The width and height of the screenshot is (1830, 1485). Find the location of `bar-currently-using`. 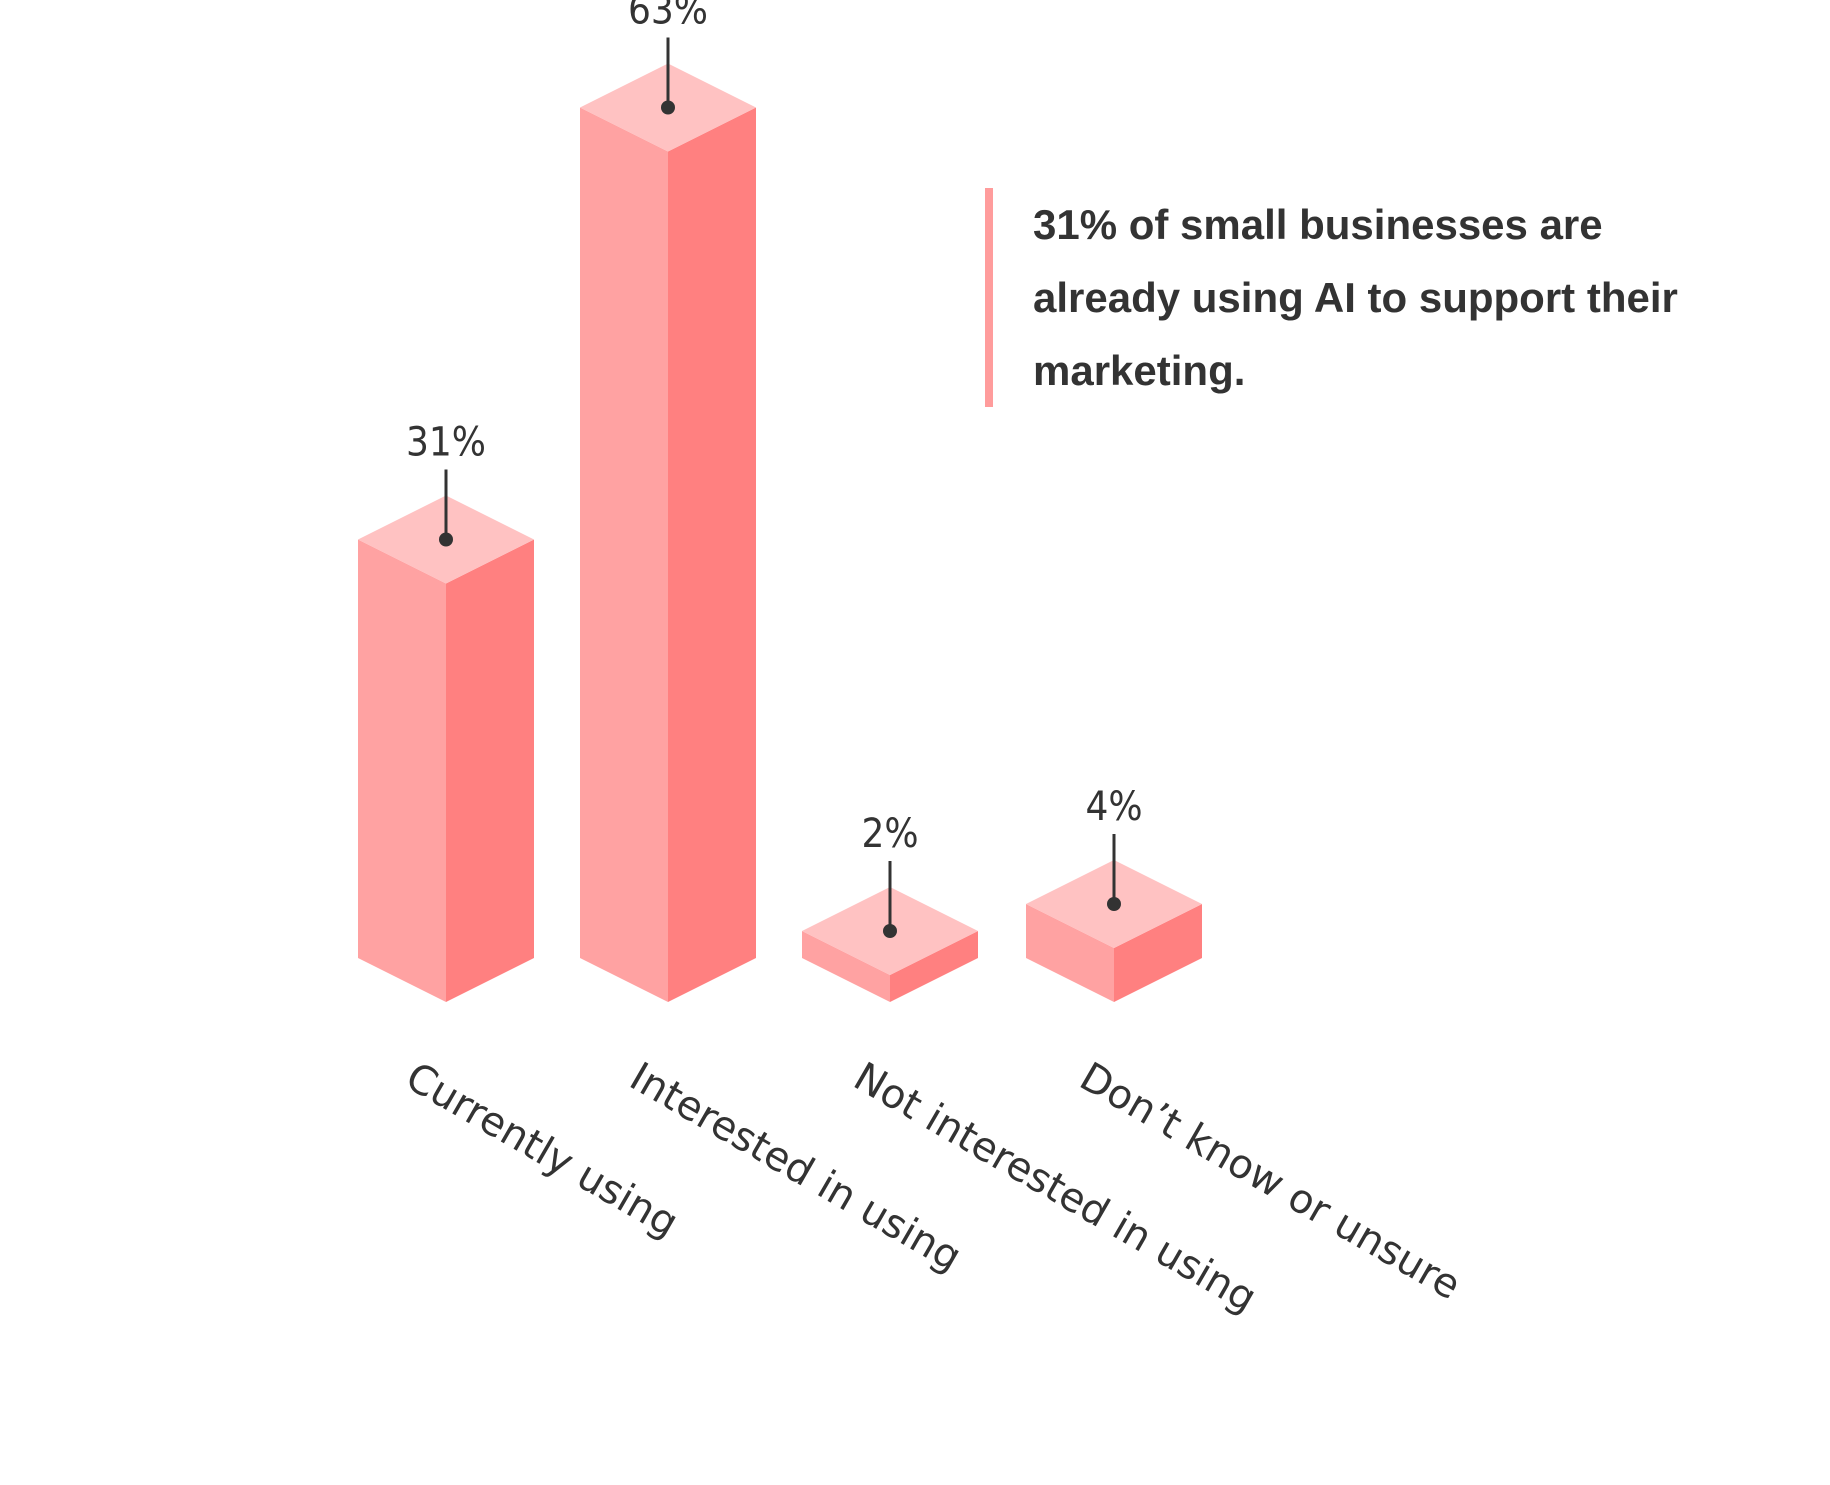

bar-currently-using is located at coordinates (446, 735).